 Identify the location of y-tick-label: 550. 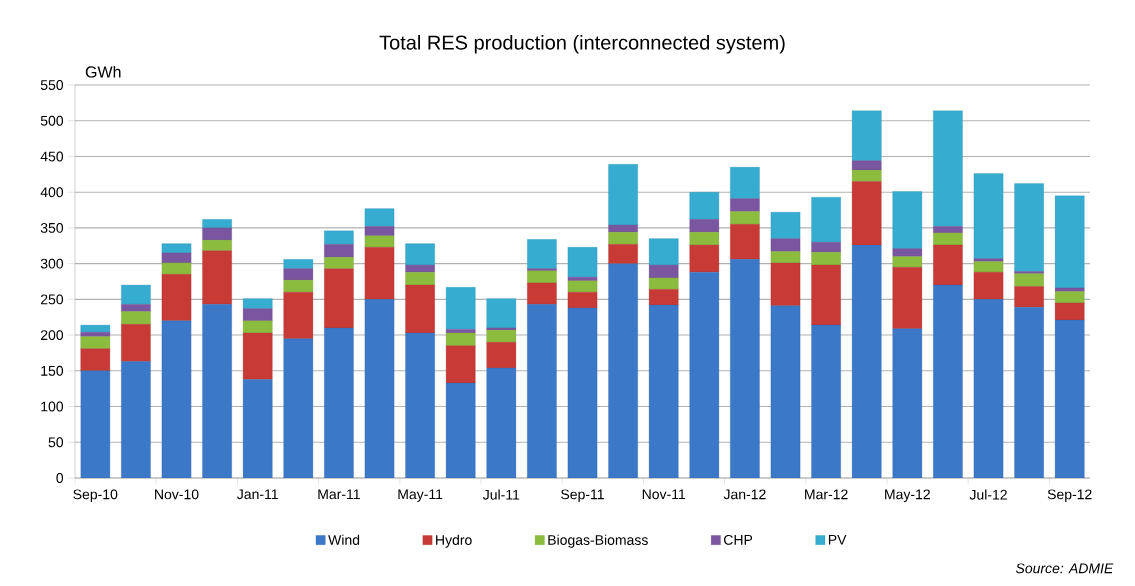
(52, 85).